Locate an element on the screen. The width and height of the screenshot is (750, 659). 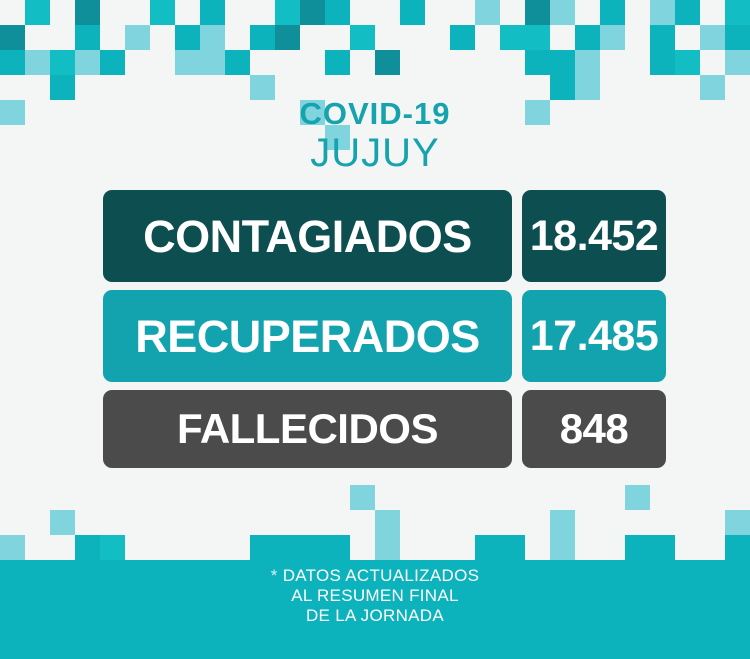
stat-label-recuperados: RECUPERADOS is located at coordinates (307, 336).